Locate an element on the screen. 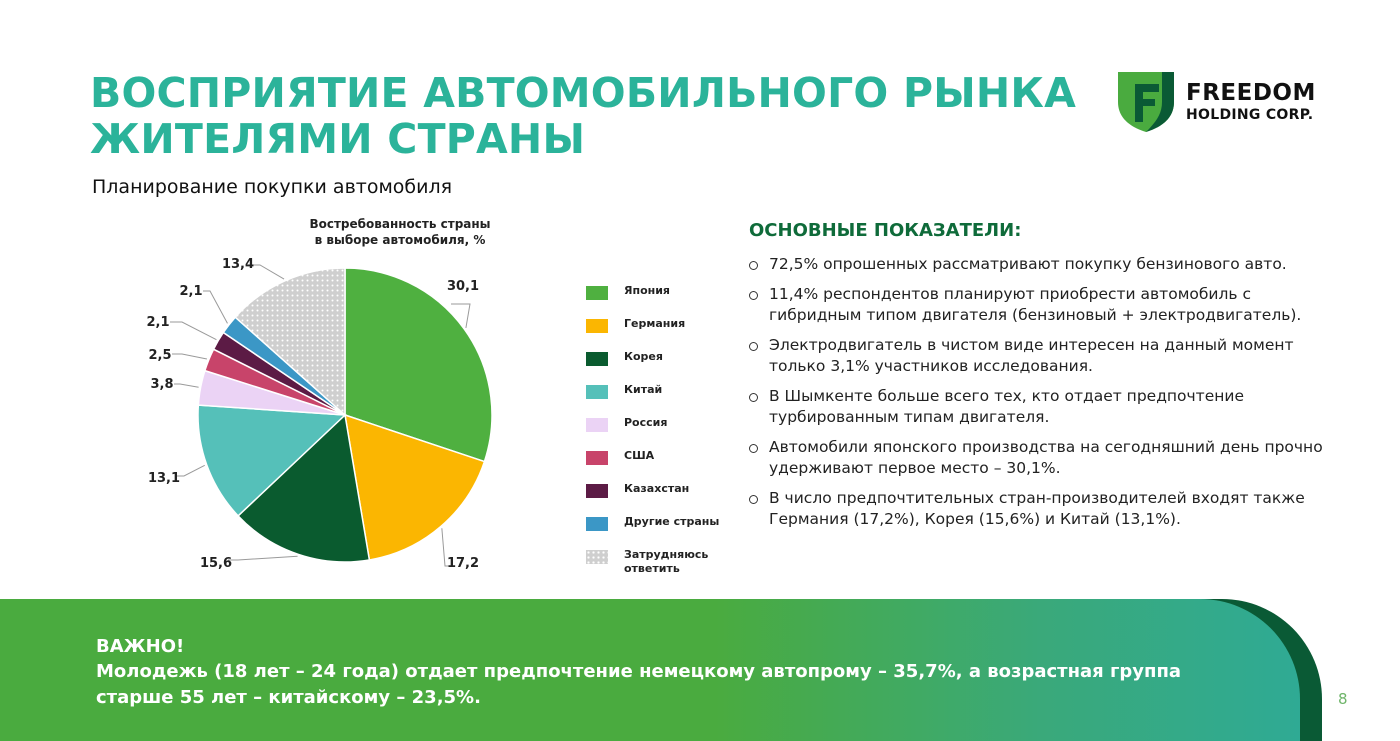 The width and height of the screenshot is (1400, 741). pie-chart: 30,1 17,2 15,6 13,1 3,8 2,5 2,1 2,1 13,4 is located at coordinates (319, 414).